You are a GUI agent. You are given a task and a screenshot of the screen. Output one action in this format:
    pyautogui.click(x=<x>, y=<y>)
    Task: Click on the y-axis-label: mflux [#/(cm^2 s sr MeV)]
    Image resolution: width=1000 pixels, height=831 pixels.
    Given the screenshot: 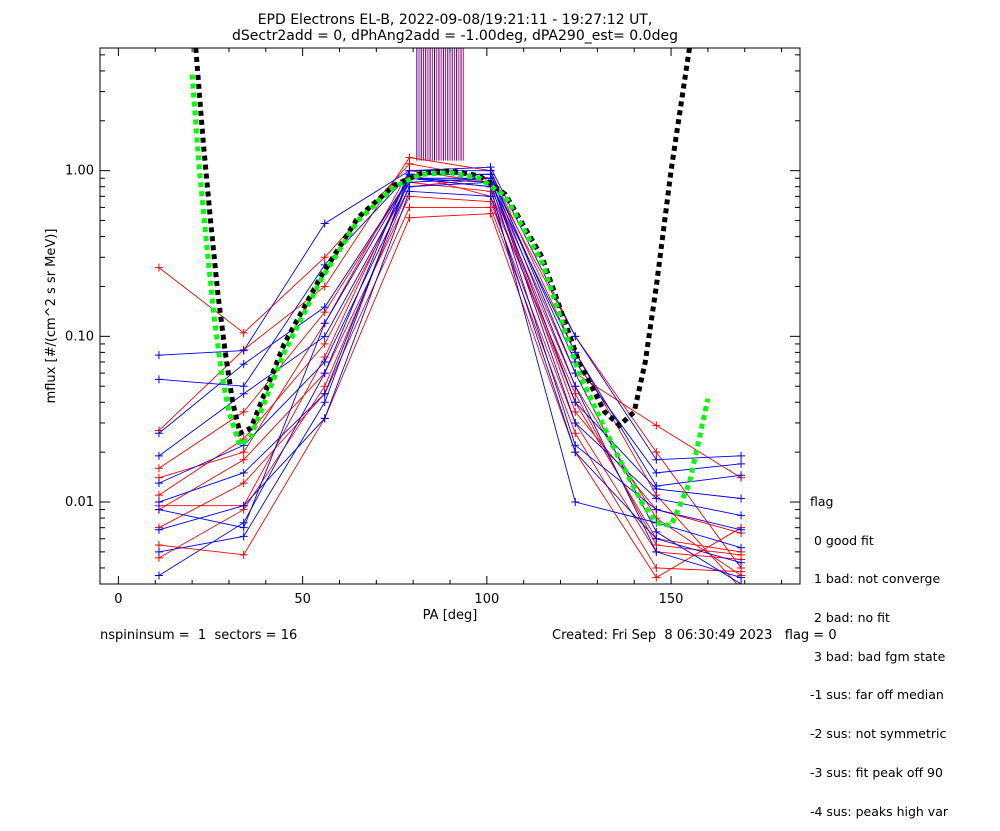 What is the action you would take?
    pyautogui.click(x=51, y=316)
    